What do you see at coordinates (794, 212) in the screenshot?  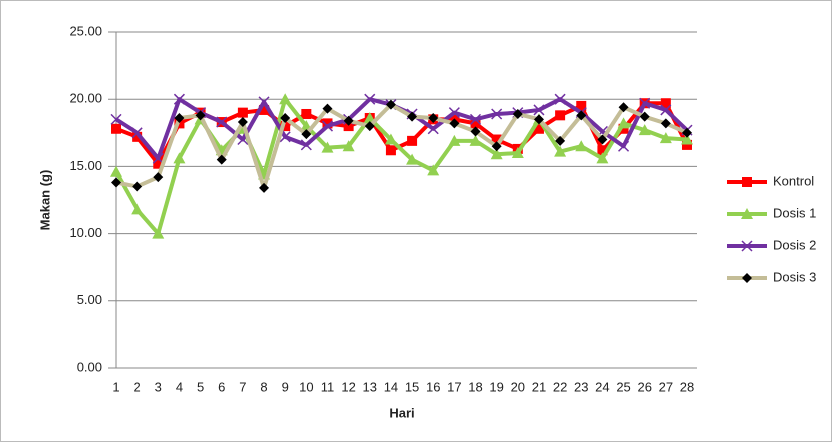 I see `legend-label: Dosis 1` at bounding box center [794, 212].